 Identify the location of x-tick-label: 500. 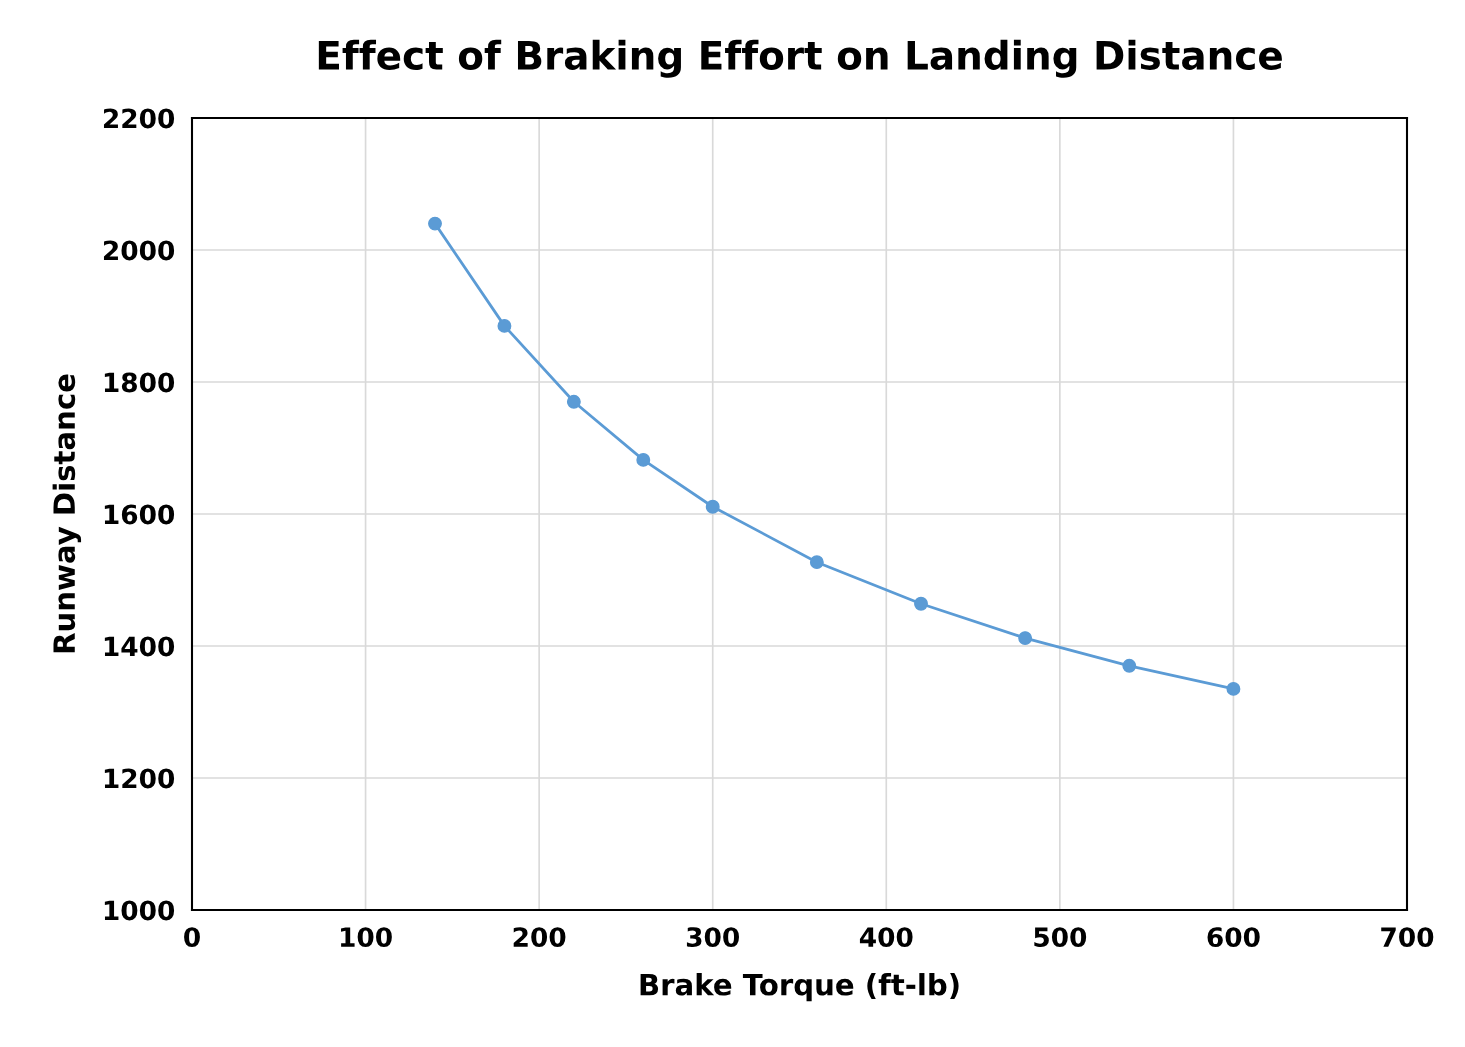
(1060, 937).